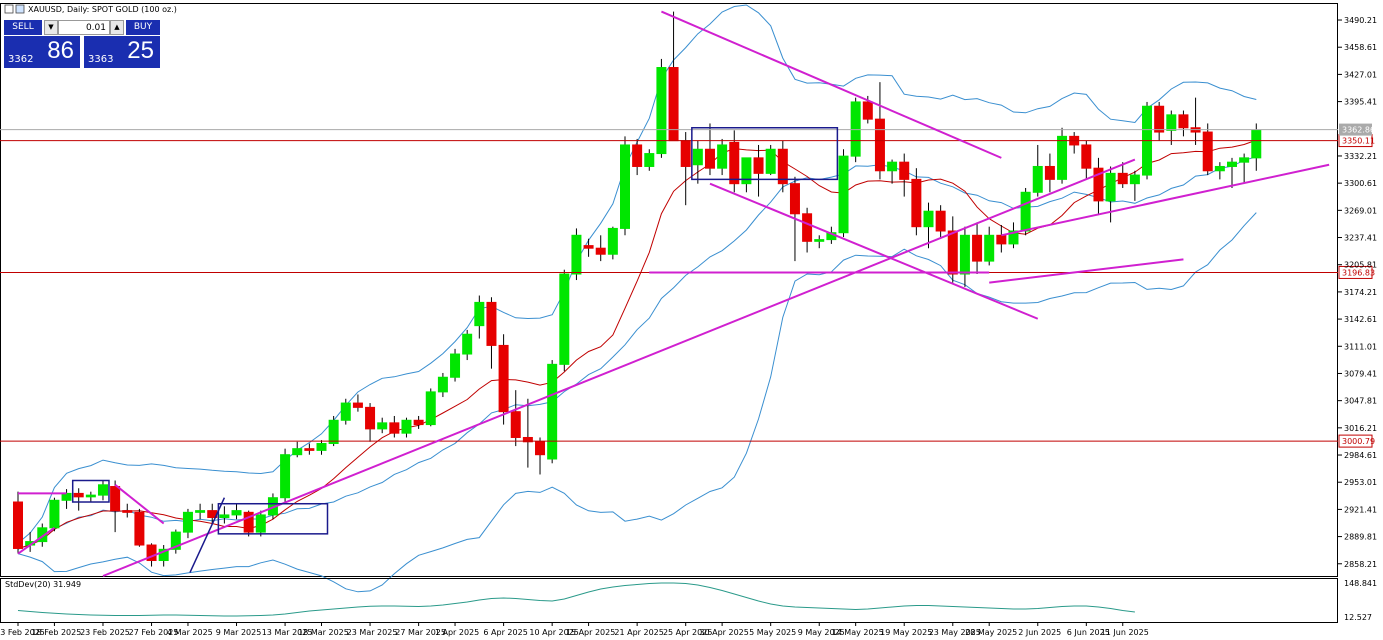  What do you see at coordinates (1360, 74) in the screenshot?
I see `price-tick-label: 3427.01` at bounding box center [1360, 74].